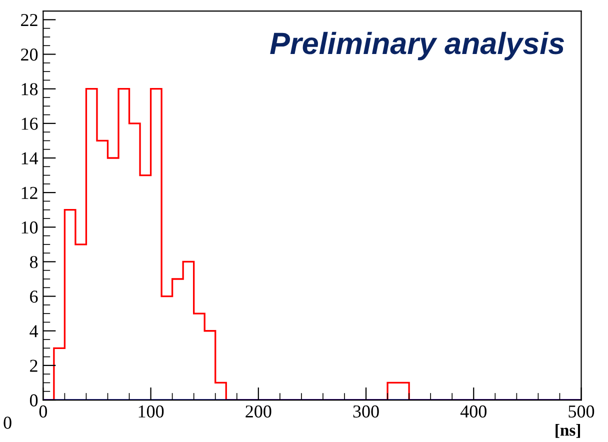  Describe the element at coordinates (568, 431) in the screenshot. I see `x-axis-title: [ns]` at that location.